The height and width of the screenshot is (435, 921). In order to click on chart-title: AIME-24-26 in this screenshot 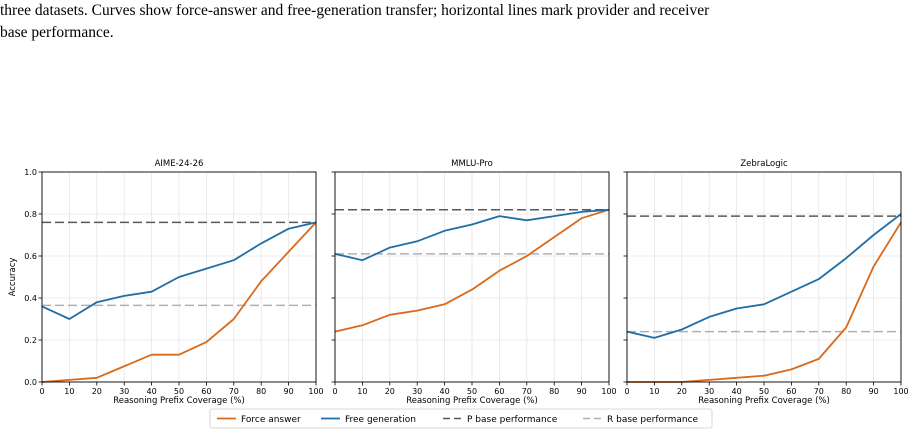, I will do `click(179, 164)`.